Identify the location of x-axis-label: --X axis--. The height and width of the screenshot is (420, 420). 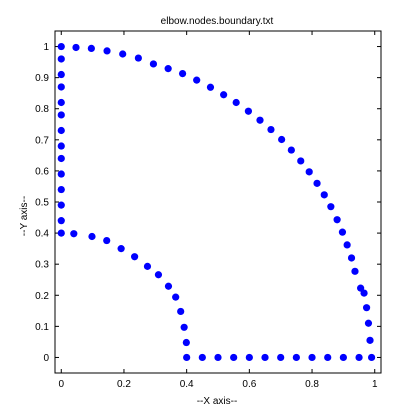
(217, 401).